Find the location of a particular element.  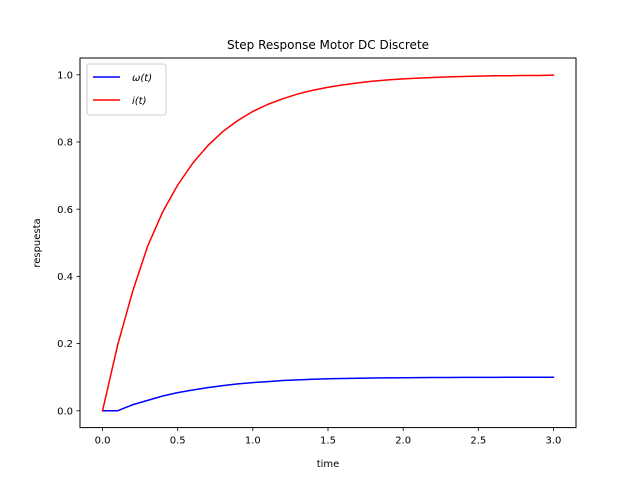

y-axis-label: respuesta is located at coordinates (37, 242).